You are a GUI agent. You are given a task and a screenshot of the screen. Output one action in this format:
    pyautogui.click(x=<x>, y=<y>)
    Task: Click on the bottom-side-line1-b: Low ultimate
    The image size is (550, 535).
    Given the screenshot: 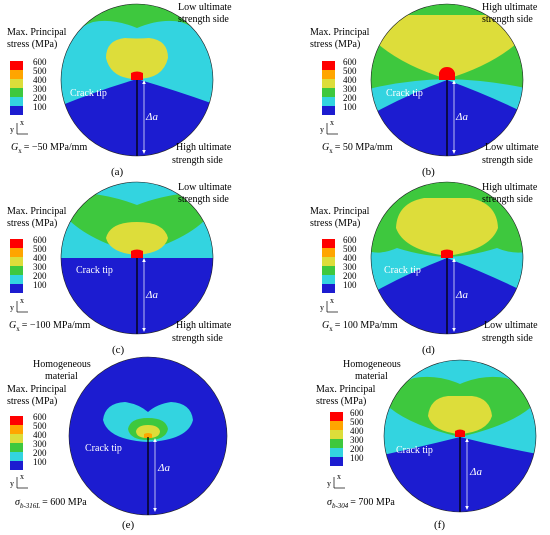 What is the action you would take?
    pyautogui.click(x=512, y=147)
    